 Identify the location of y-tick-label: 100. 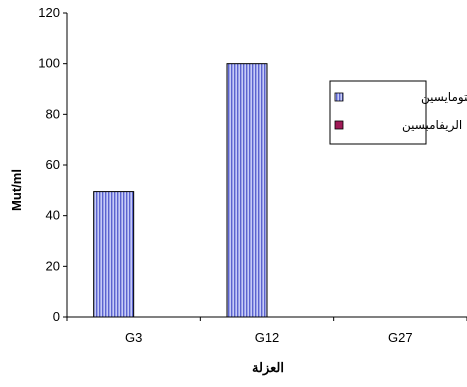
(49, 63).